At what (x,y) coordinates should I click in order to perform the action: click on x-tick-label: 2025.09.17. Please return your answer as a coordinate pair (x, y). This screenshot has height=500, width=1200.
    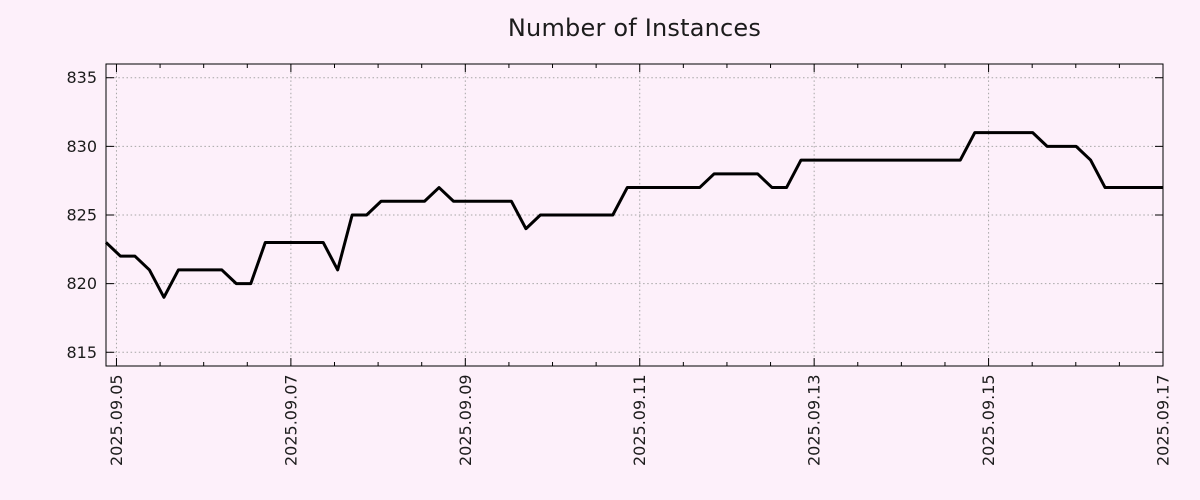
    Looking at the image, I should click on (1163, 420).